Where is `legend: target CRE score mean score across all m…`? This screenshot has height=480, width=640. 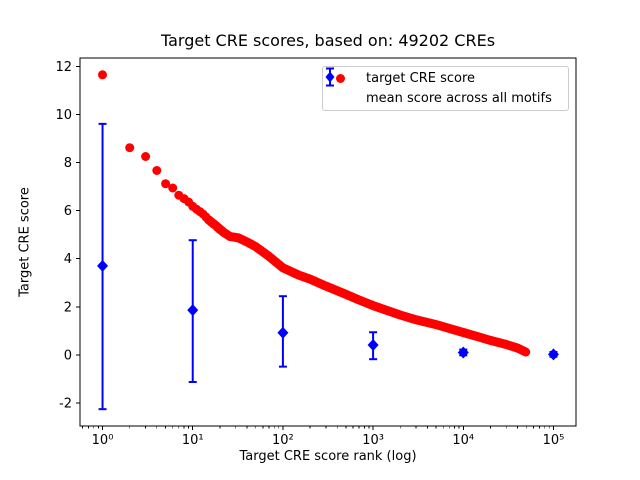 legend: target CRE score mean score across all m… is located at coordinates (445, 88).